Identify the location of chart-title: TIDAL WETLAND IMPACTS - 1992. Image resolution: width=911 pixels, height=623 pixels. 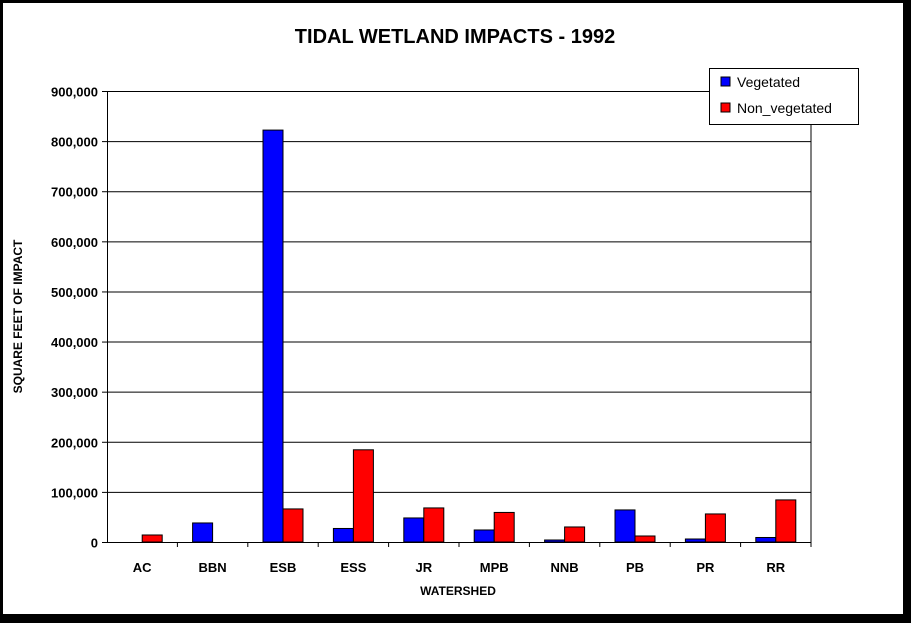
(455, 37).